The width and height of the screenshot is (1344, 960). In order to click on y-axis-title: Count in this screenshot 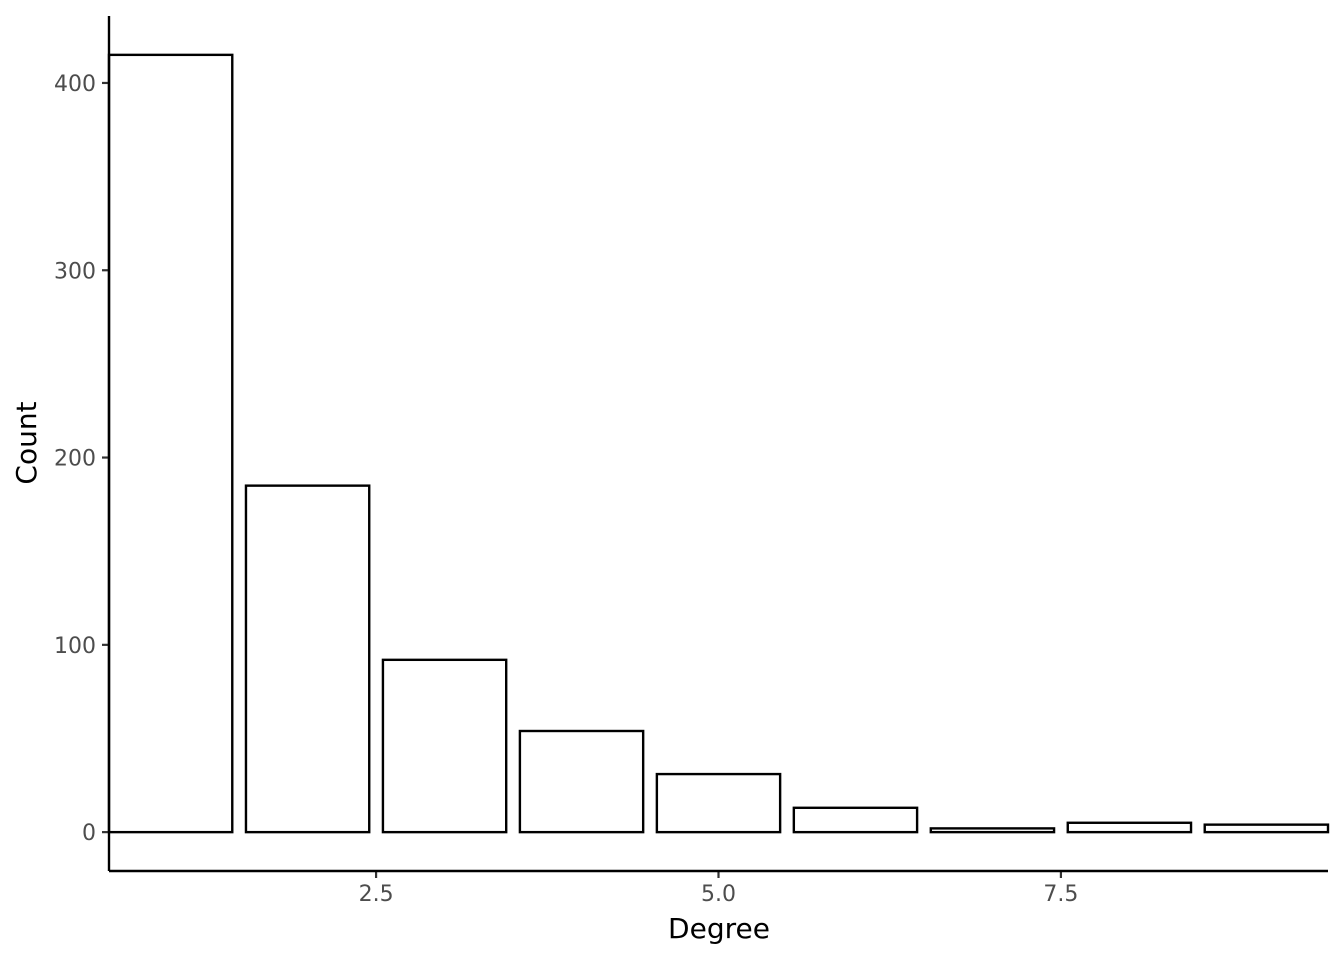, I will do `click(26, 442)`.